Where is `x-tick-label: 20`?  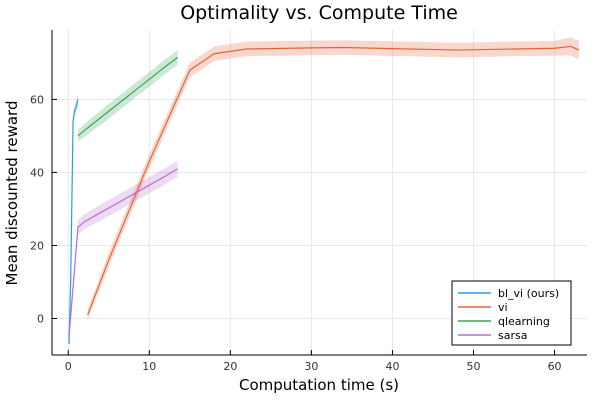 x-tick-label: 20 is located at coordinates (230, 366).